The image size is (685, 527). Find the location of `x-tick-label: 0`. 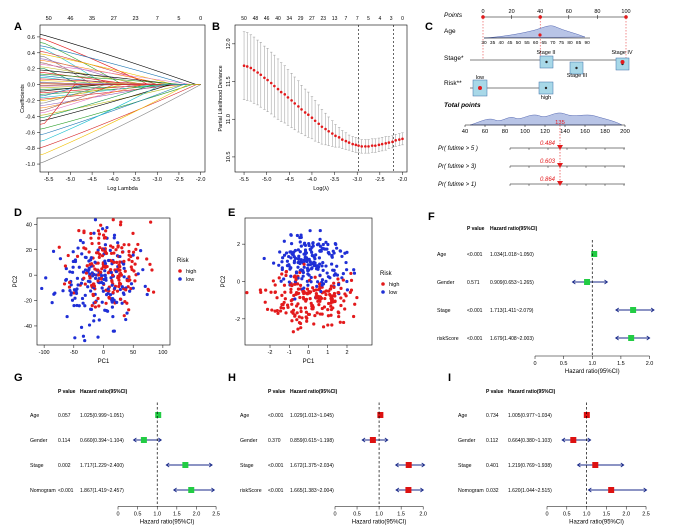

x-tick-label: 0 is located at coordinates (534, 364).